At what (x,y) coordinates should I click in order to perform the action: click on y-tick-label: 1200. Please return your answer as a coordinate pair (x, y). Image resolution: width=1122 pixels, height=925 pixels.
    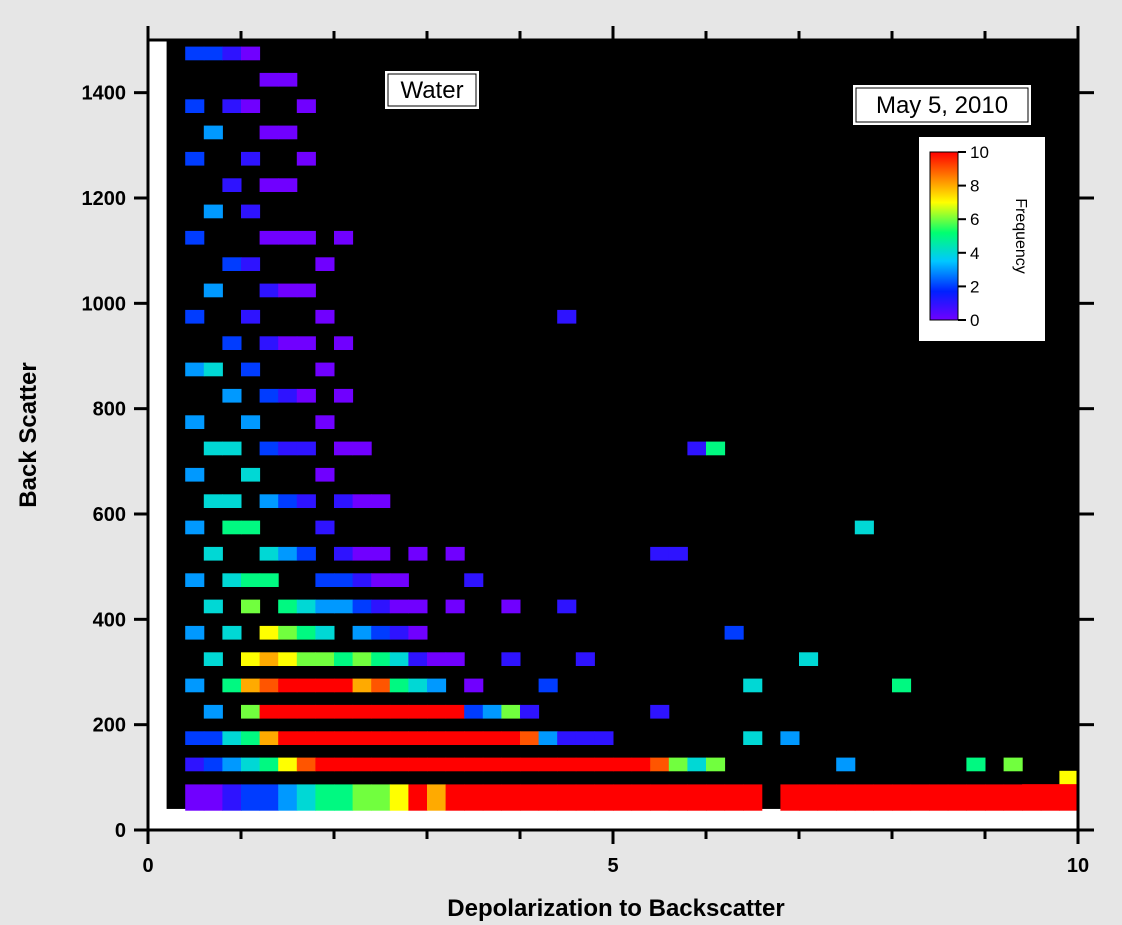
    Looking at the image, I should click on (104, 199).